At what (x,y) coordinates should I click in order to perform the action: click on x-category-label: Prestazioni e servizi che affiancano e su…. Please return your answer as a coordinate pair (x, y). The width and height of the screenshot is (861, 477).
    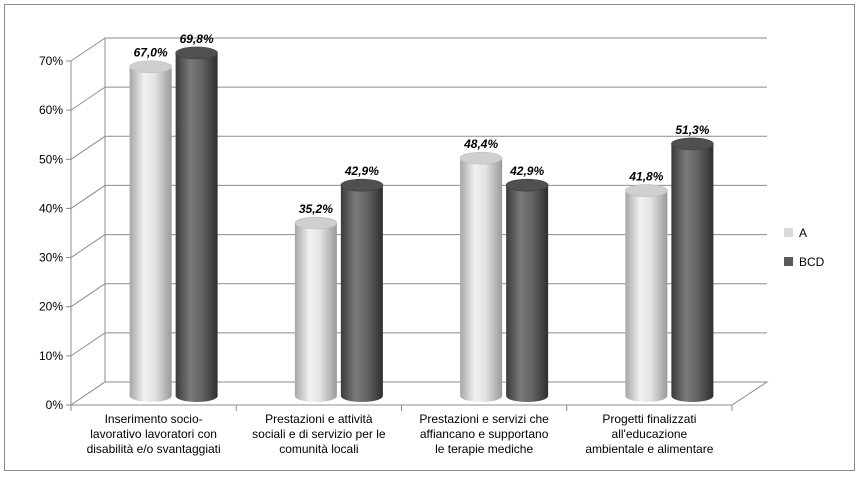
    Looking at the image, I should click on (484, 434).